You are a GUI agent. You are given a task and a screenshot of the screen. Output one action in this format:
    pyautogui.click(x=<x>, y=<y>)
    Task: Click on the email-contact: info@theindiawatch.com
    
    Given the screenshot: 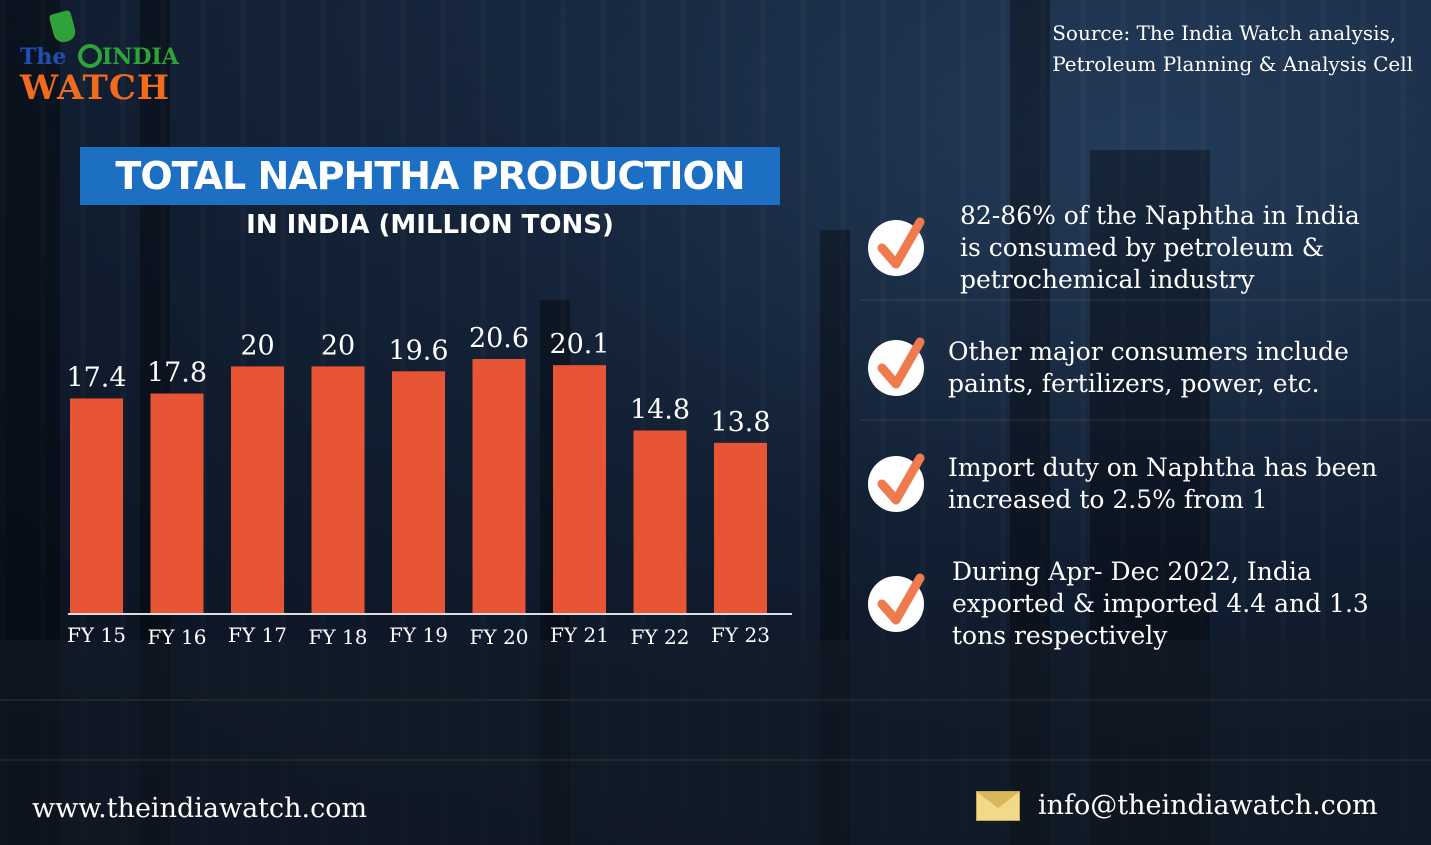 What is the action you would take?
    pyautogui.click(x=1177, y=805)
    